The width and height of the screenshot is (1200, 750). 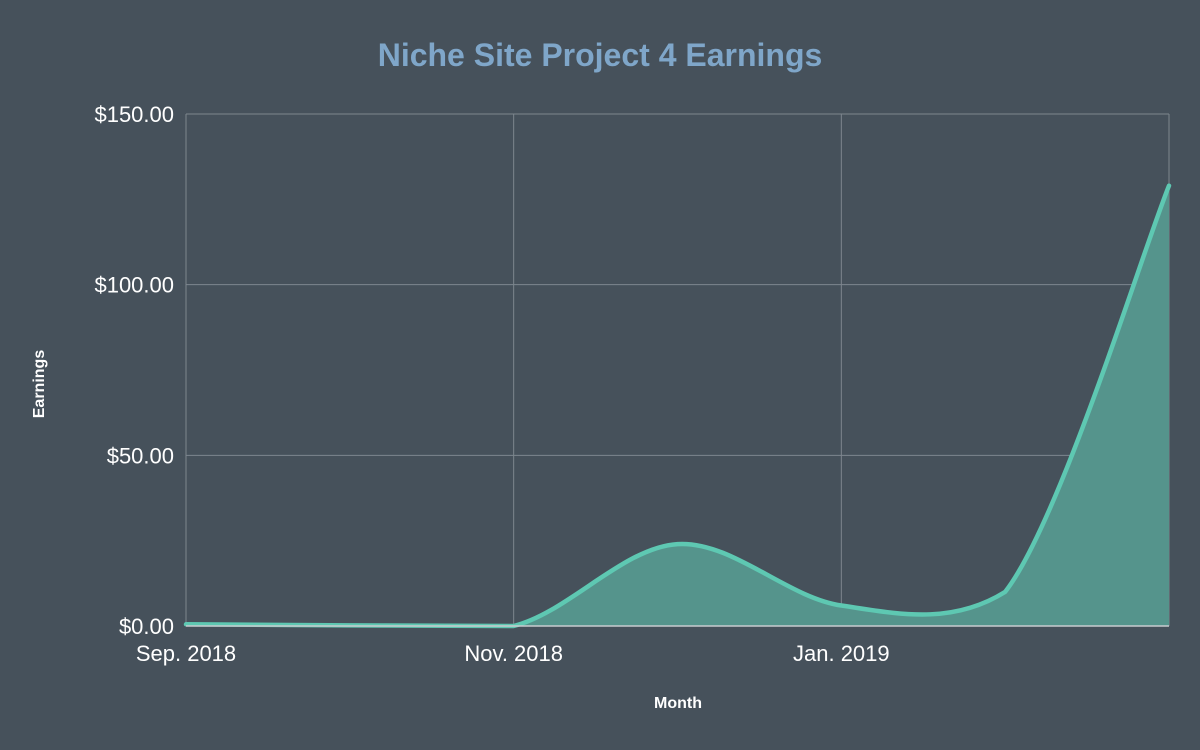 What do you see at coordinates (600, 55) in the screenshot?
I see `chart-title: Niche Site Project 4 Earnings` at bounding box center [600, 55].